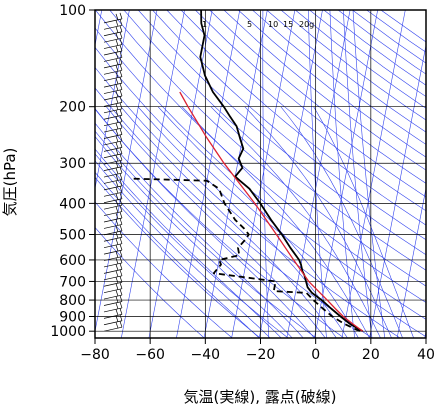  What do you see at coordinates (315, 355) in the screenshot?
I see `x-tick-label: 0` at bounding box center [315, 355].